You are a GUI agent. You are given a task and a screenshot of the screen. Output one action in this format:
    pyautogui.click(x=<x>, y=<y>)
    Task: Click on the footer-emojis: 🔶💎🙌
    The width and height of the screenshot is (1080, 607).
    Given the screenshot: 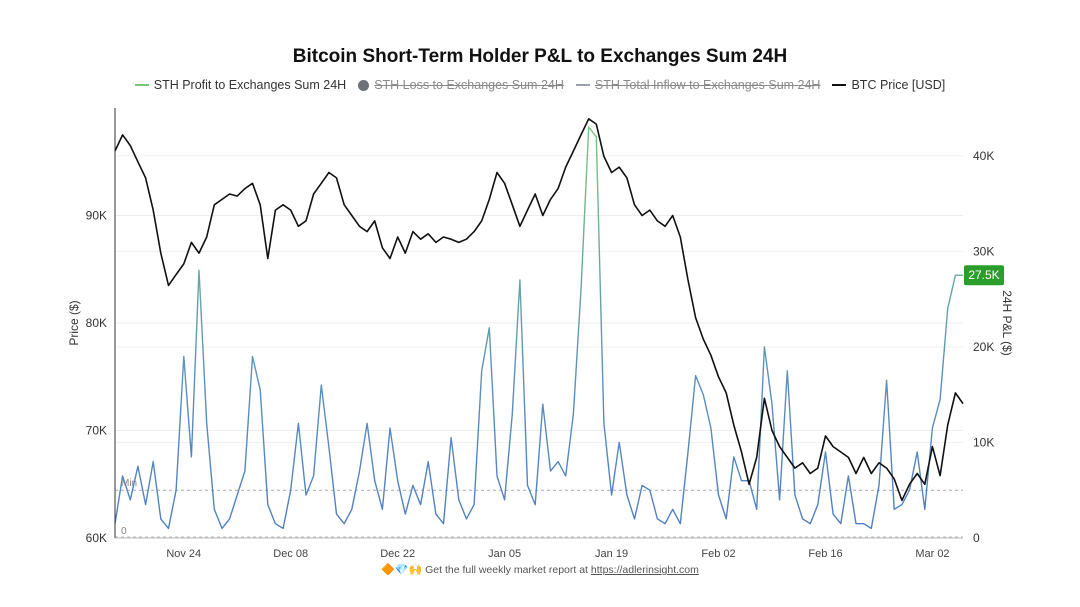 What is the action you would take?
    pyautogui.click(x=402, y=570)
    